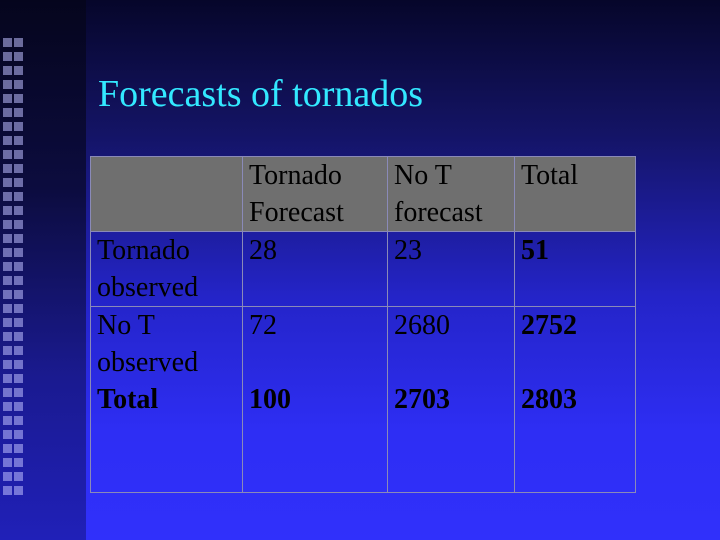 Image resolution: width=720 pixels, height=540 pixels. I want to click on cell-text: 72, so click(263, 325).